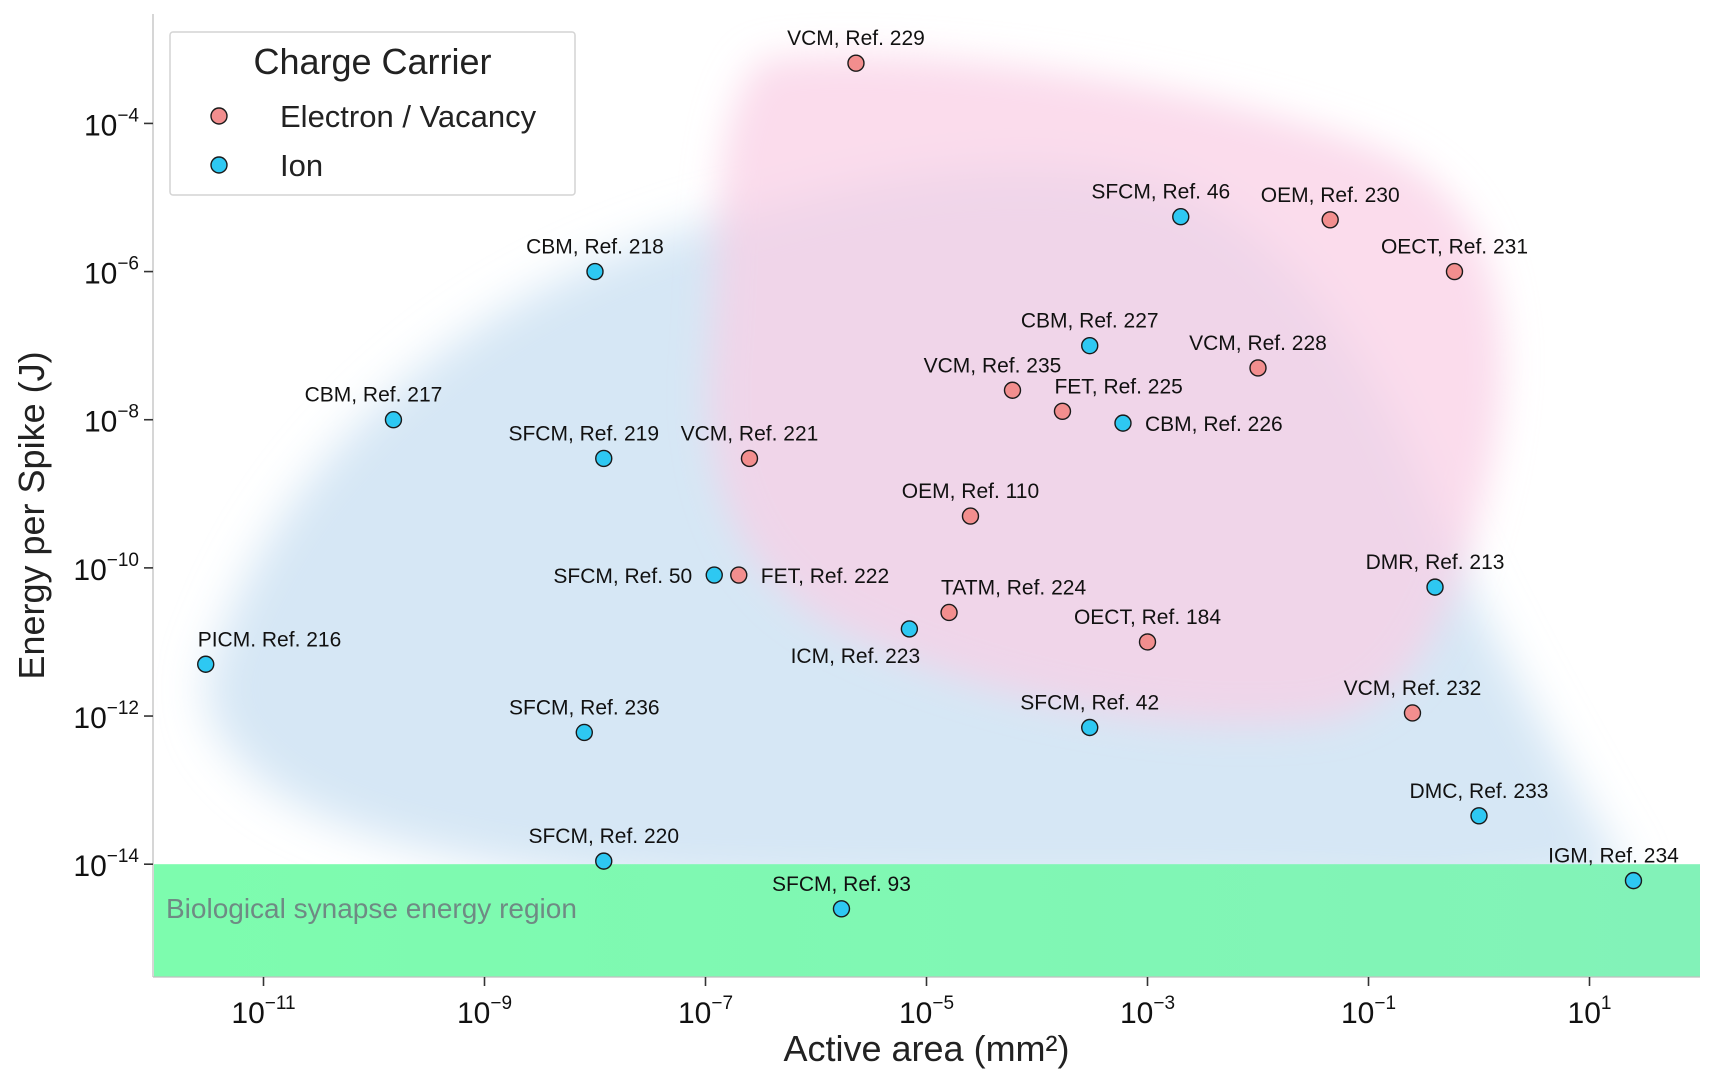  What do you see at coordinates (970, 491) in the screenshot?
I see `label-oem-ref-110: OEM, Ref. 110` at bounding box center [970, 491].